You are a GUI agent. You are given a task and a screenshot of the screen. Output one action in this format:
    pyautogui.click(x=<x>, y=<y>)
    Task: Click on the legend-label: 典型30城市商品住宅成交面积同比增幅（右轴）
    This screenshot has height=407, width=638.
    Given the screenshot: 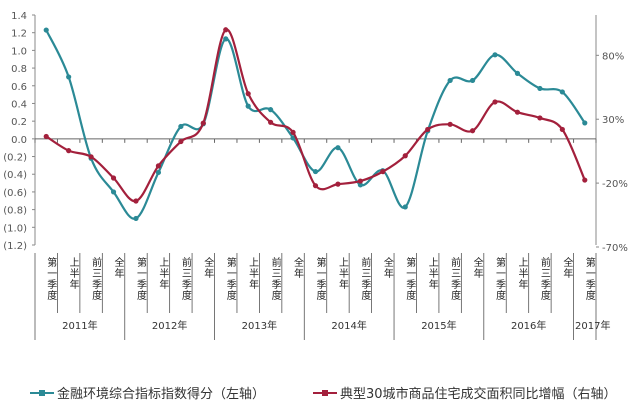 What is the action you would take?
    pyautogui.click(x=478, y=394)
    